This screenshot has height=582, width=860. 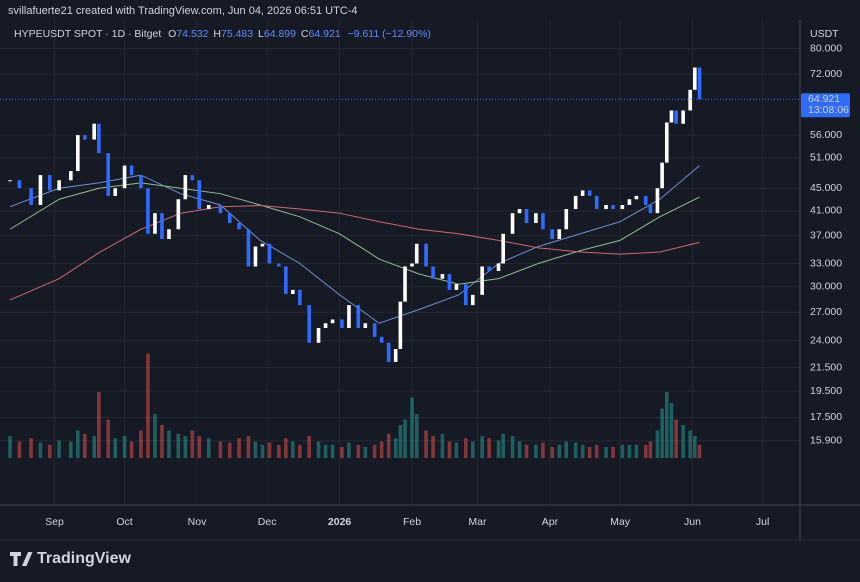 What do you see at coordinates (412, 522) in the screenshot?
I see `x-tick-label: Feb` at bounding box center [412, 522].